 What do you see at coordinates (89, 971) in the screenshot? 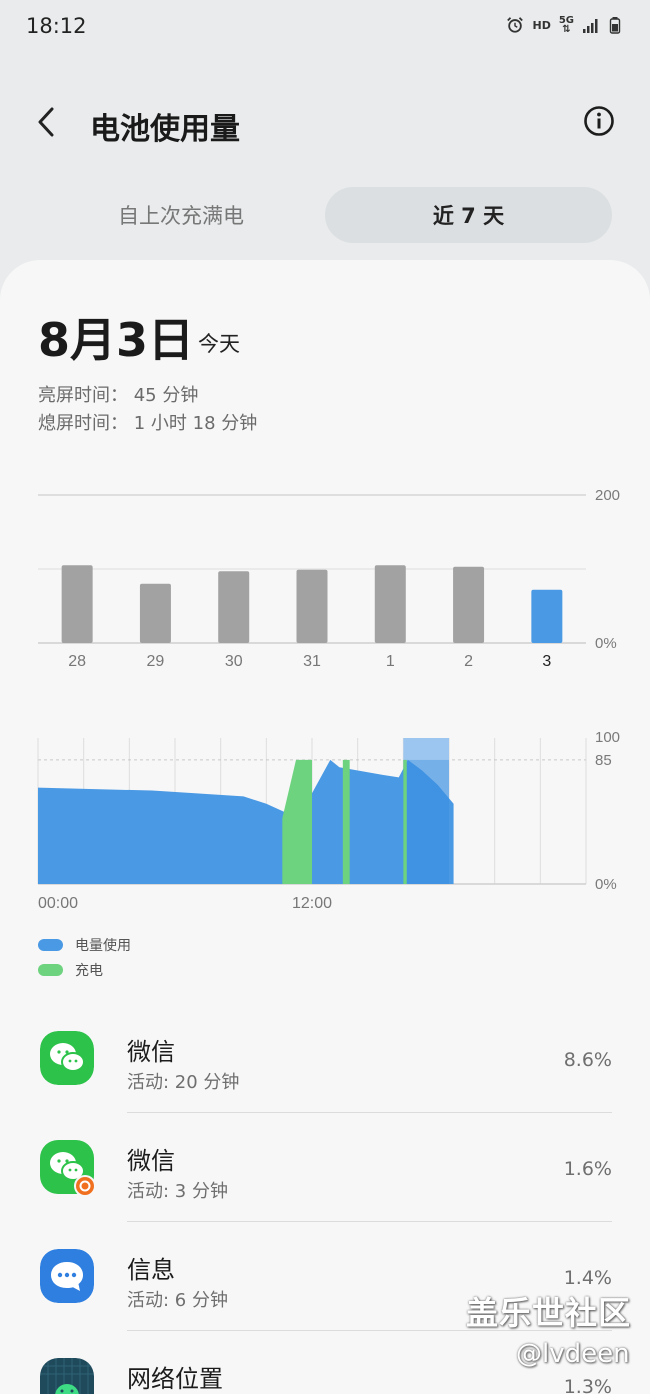
I see `legend-label-charging: 充电` at bounding box center [89, 971].